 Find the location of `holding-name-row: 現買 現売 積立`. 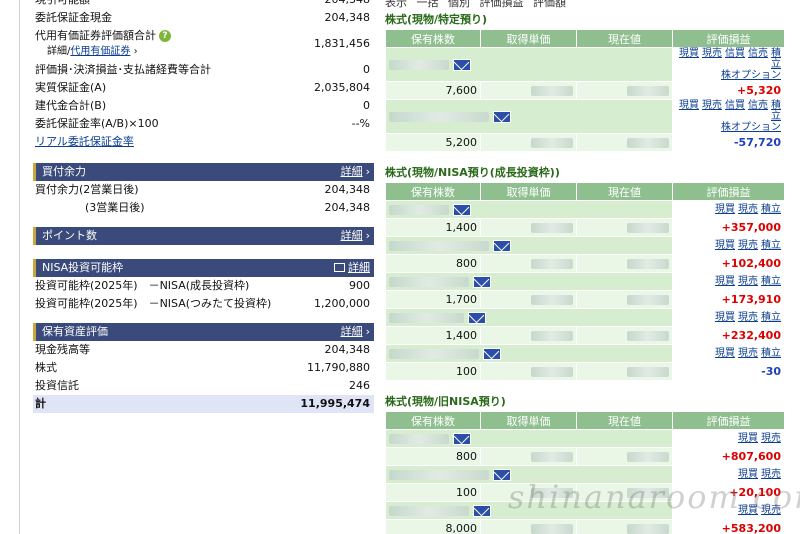

holding-name-row: 現買 現売 積立 is located at coordinates (585, 281).